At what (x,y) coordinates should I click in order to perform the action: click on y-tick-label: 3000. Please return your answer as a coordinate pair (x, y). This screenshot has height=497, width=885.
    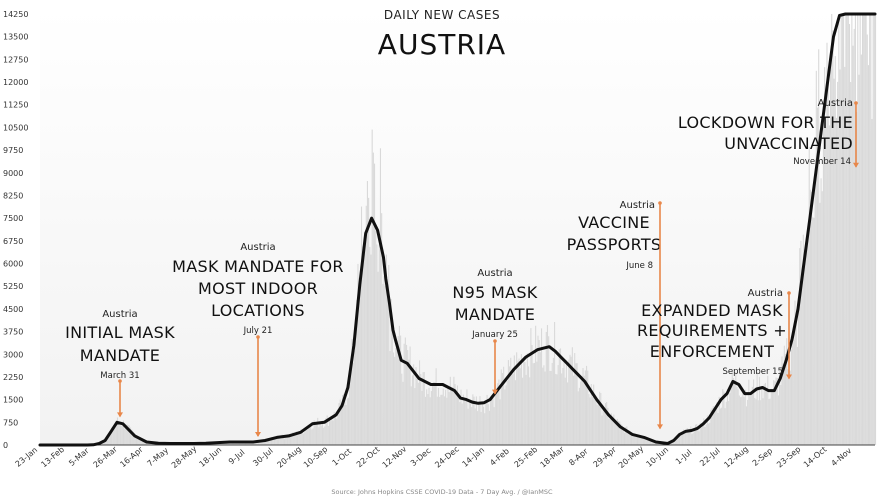
    Looking at the image, I should click on (13, 354).